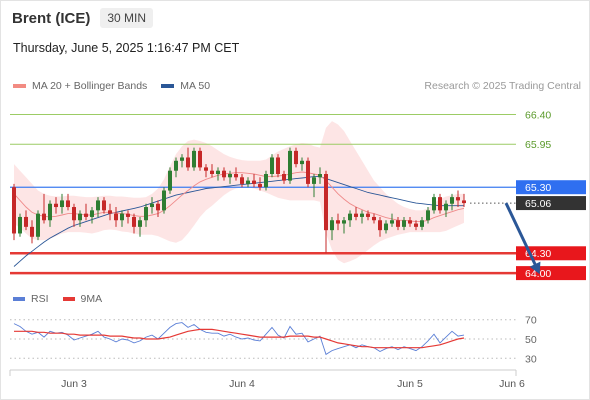  Describe the element at coordinates (538, 145) in the screenshot. I see `level-label-65.95: 65.95` at that location.